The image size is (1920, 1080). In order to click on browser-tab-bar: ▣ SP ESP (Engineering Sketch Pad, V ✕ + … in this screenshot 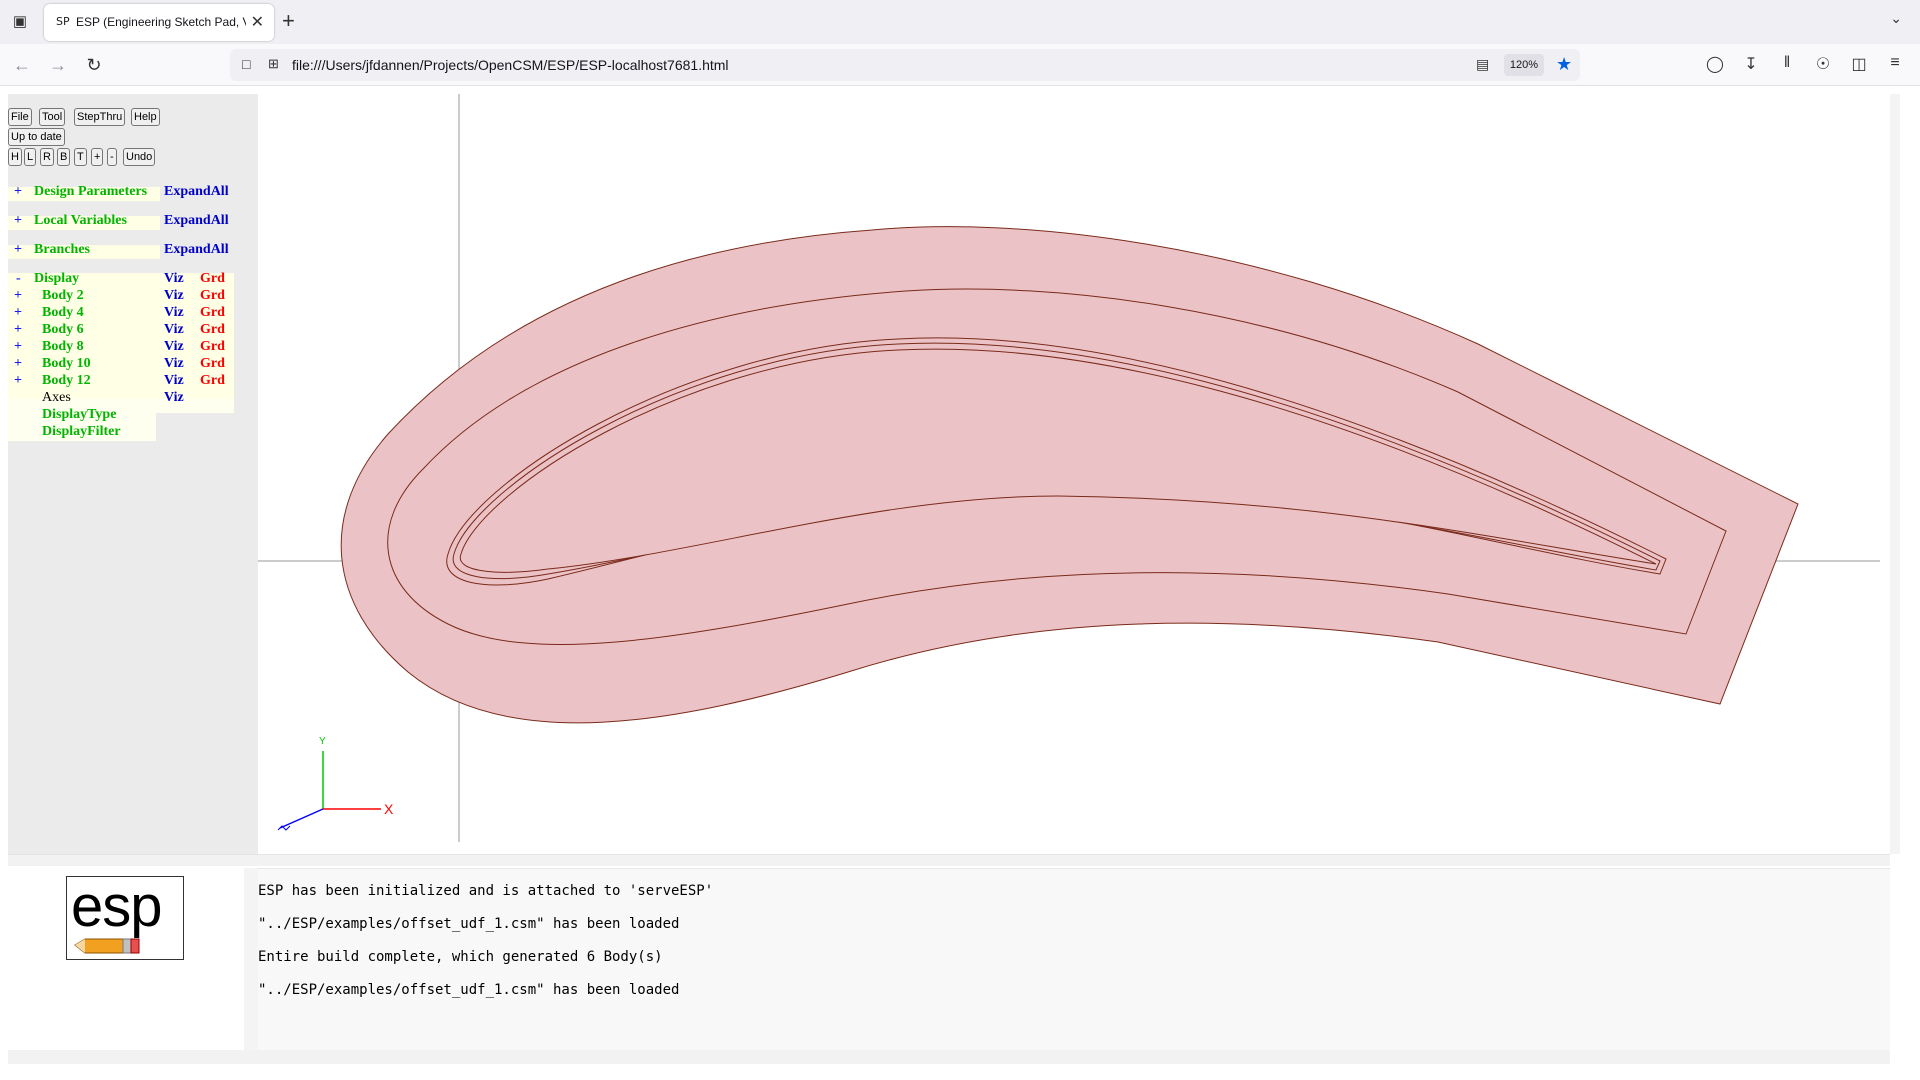, I will do `click(960, 22)`.